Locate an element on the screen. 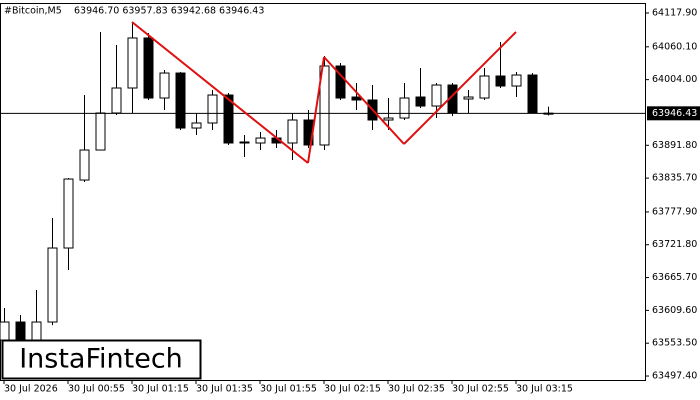  y-tick-label: 63835.70 is located at coordinates (674, 178).